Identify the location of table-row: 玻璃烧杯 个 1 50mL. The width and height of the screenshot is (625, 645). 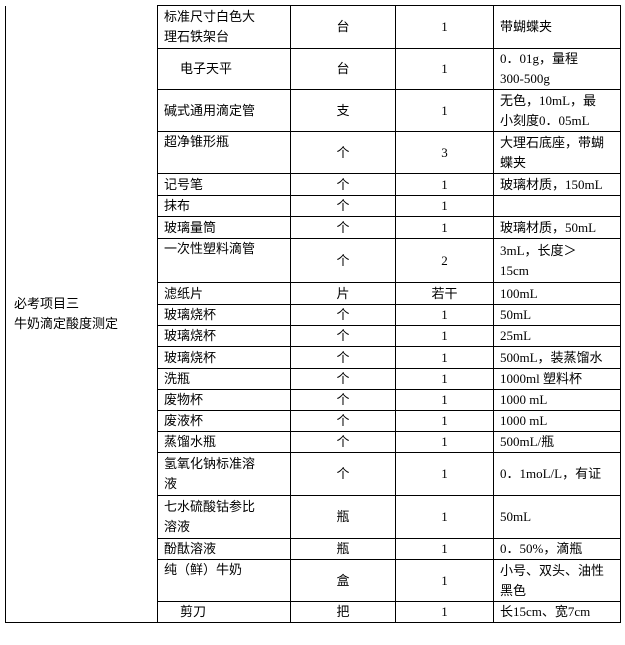
(313, 315).